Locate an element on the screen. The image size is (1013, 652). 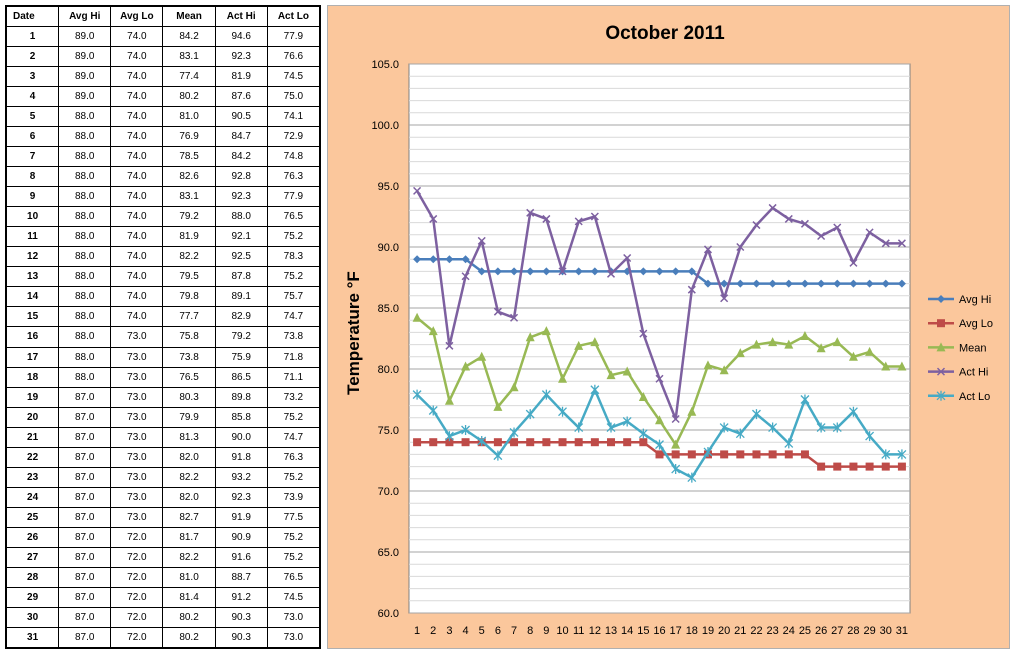
date-cell: 5 is located at coordinates (32, 117).